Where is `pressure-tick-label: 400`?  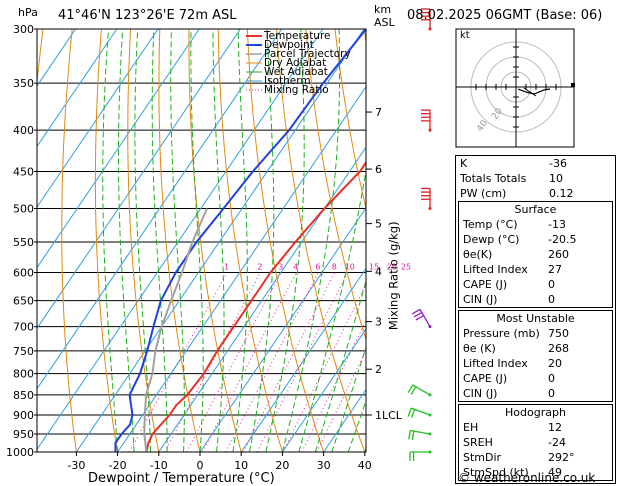 pressure-tick-label: 400 is located at coordinates (23, 130).